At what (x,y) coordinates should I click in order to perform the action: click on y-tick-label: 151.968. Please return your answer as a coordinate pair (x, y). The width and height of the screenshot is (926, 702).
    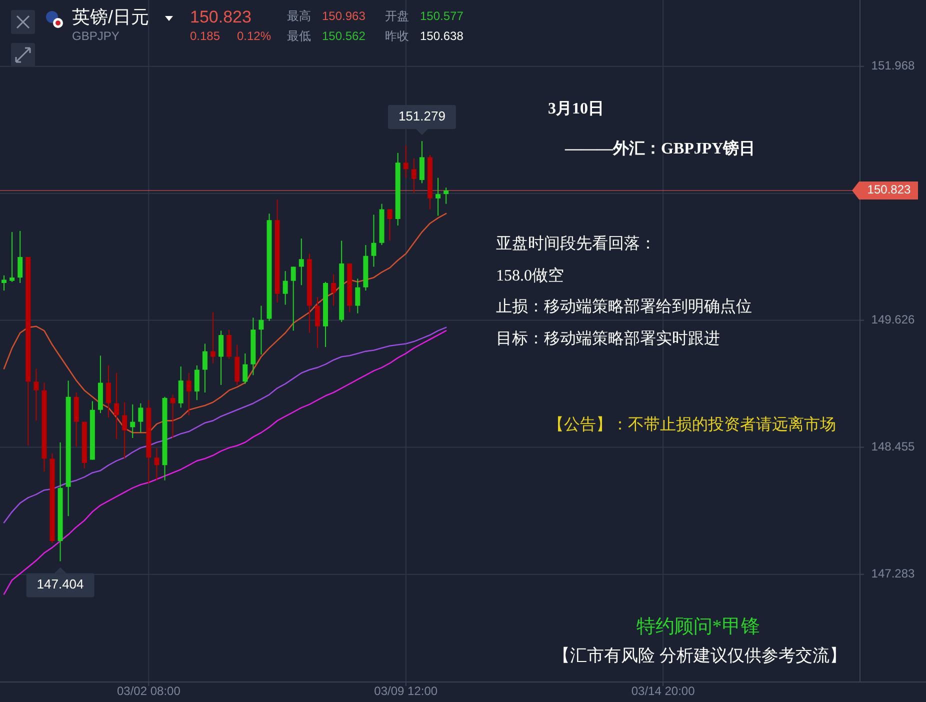
    Looking at the image, I should click on (893, 65).